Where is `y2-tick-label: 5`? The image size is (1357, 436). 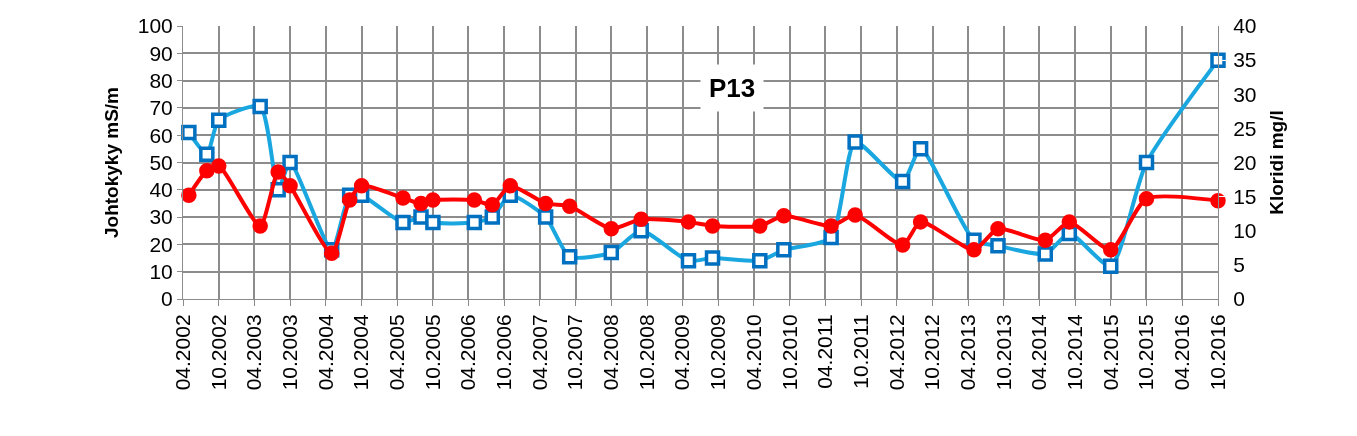
y2-tick-label: 5 is located at coordinates (1239, 265).